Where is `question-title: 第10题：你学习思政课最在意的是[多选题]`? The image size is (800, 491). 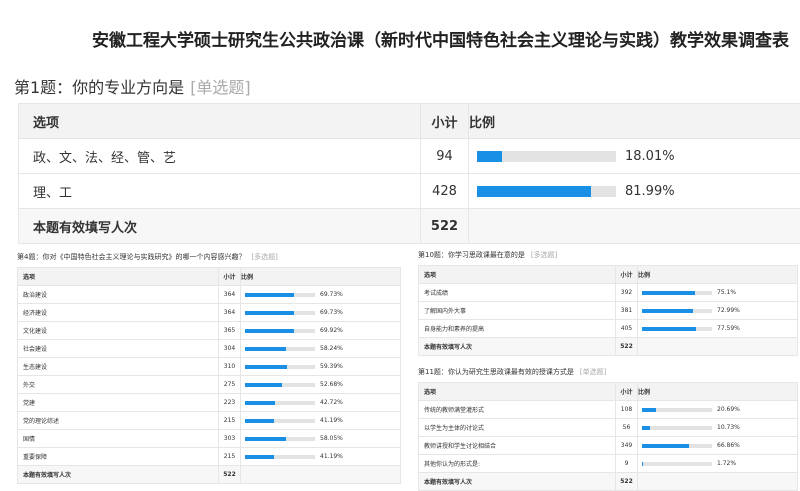
question-title: 第10题：你学习思政课最在意的是[多选题] is located at coordinates (487, 255).